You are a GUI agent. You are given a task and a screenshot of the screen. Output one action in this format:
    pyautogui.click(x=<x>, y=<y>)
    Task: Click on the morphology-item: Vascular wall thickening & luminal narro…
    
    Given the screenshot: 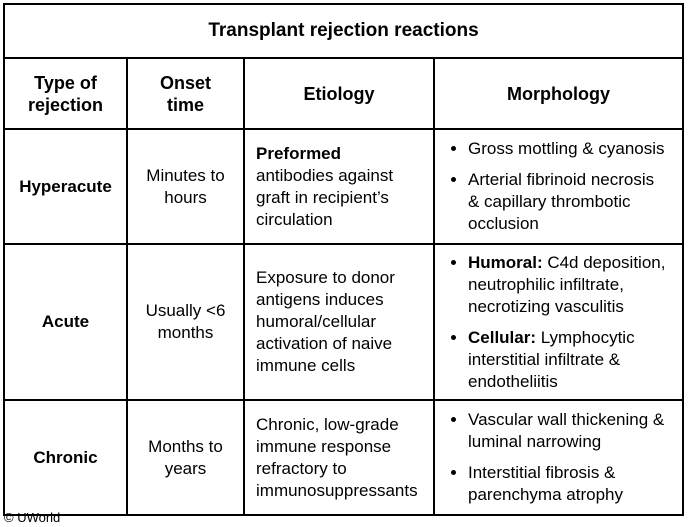 What is the action you would take?
    pyautogui.click(x=568, y=431)
    